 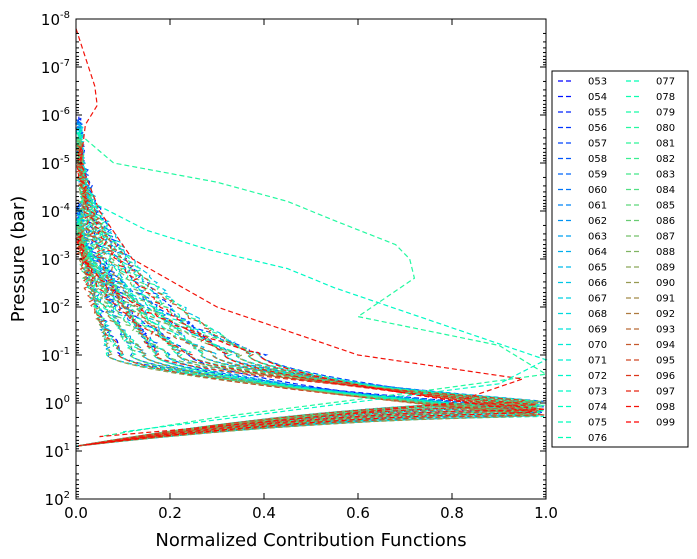 I want to click on legend-label-077: 077, so click(x=665, y=82).